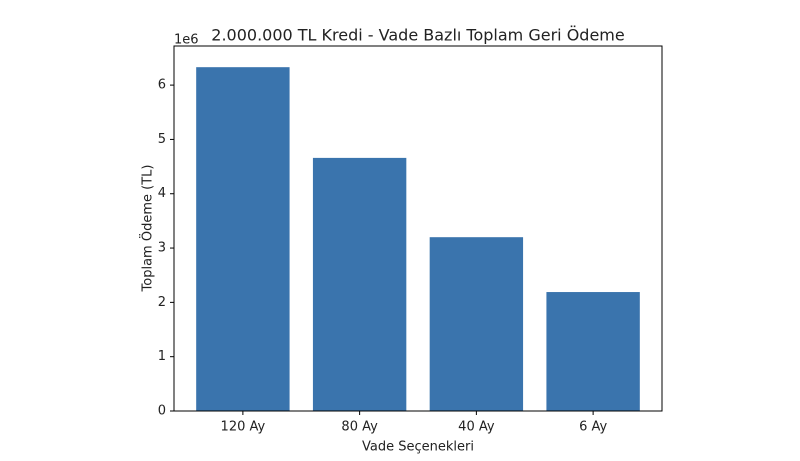 This screenshot has width=800, height=461. I want to click on y-tick-label: 4, so click(162, 193).